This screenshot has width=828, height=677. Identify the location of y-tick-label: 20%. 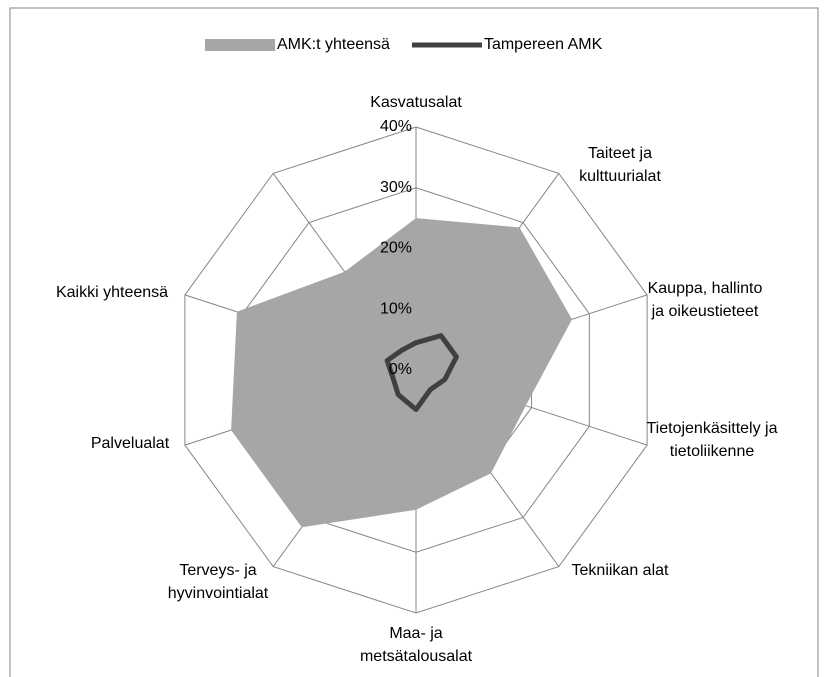
(396, 248).